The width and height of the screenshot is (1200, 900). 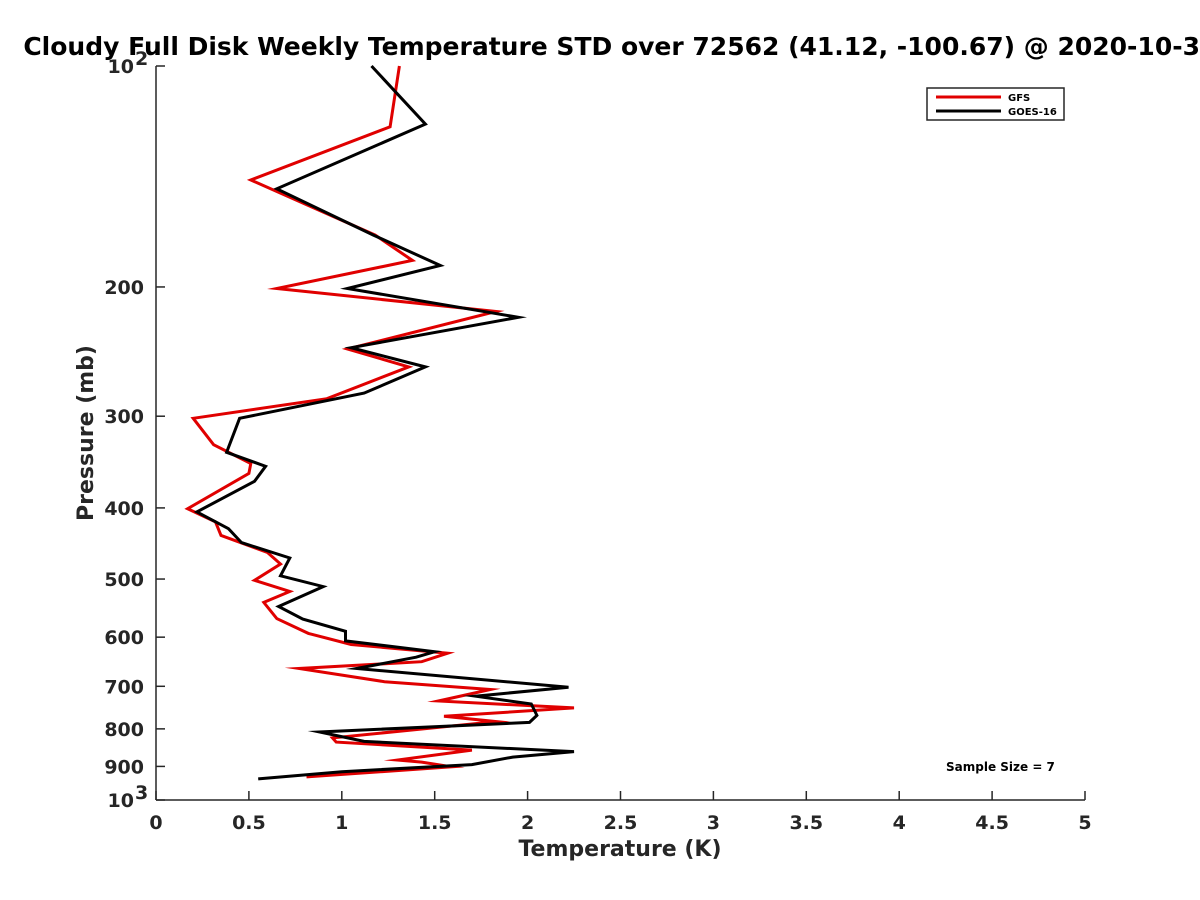 What do you see at coordinates (124, 730) in the screenshot?
I see `y-tick-label: 800` at bounding box center [124, 730].